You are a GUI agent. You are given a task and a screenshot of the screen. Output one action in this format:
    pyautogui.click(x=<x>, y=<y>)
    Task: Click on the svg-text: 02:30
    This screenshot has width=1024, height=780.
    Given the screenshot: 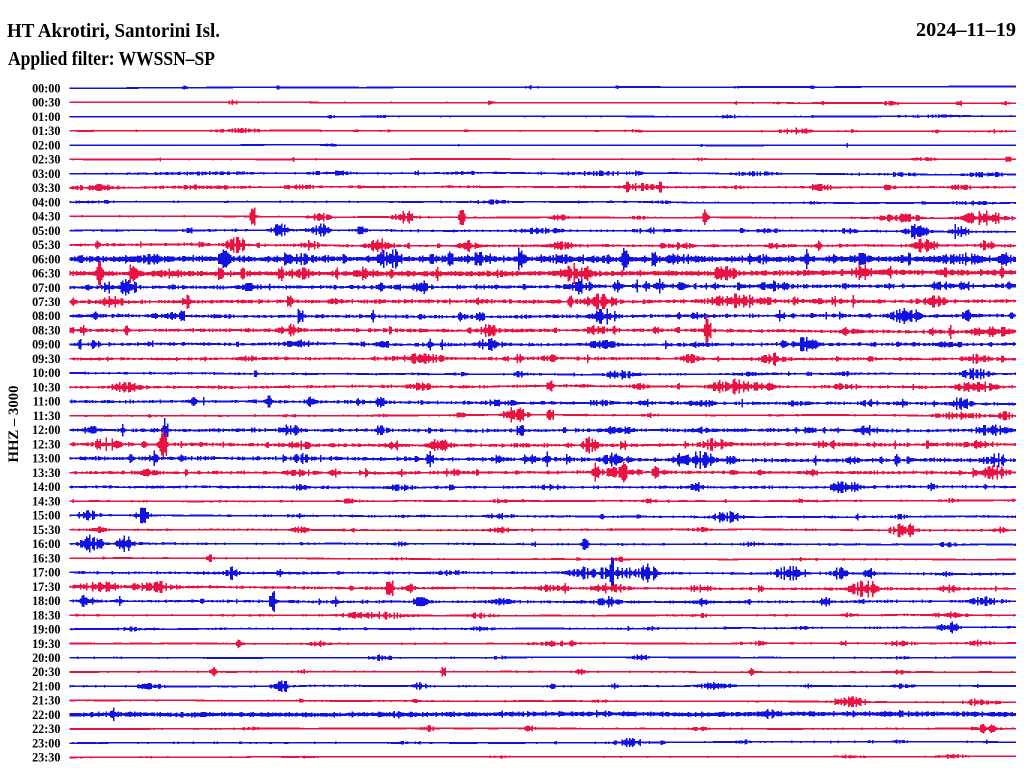 What is the action you would take?
    pyautogui.click(x=46, y=160)
    